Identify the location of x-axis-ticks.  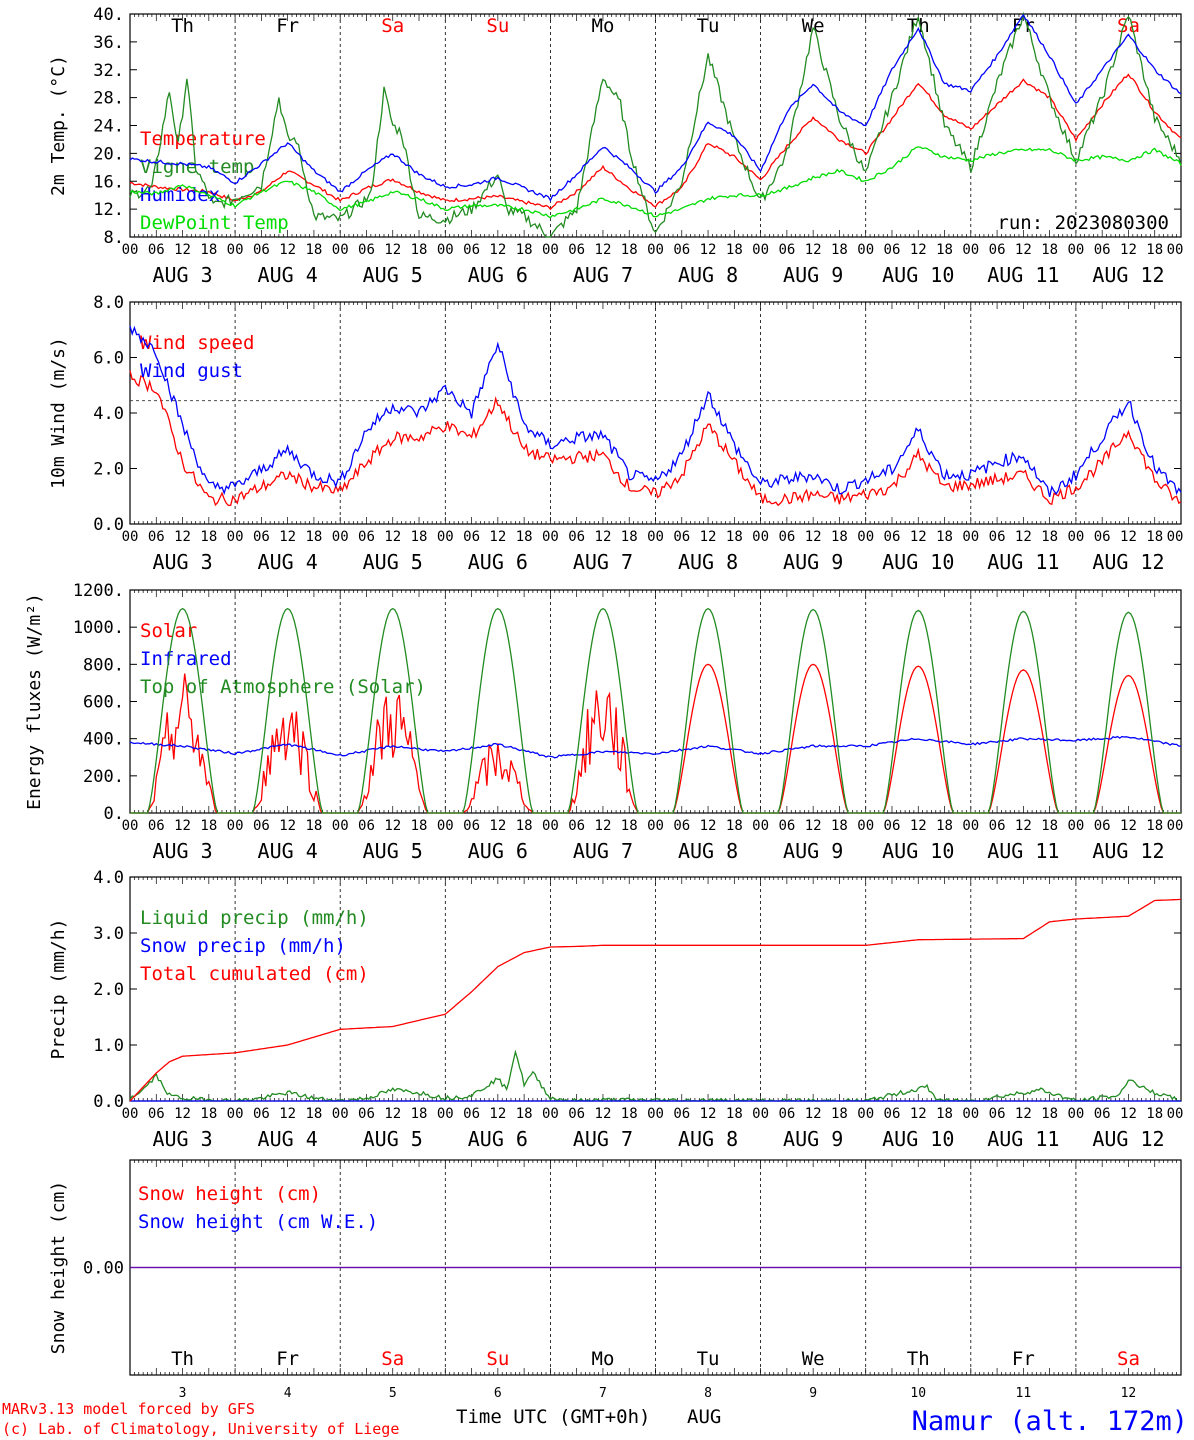
(655, 413).